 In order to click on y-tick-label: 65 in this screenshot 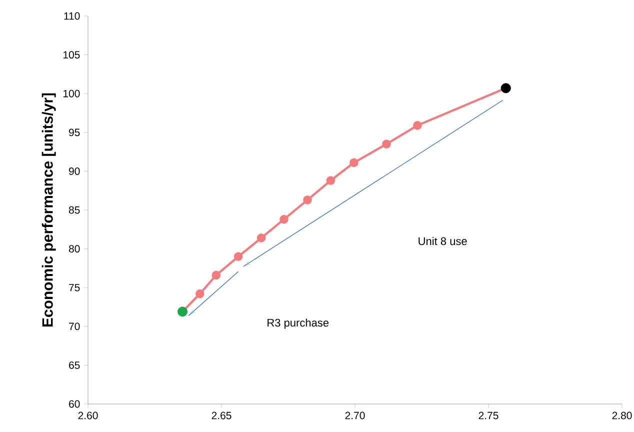, I will do `click(74, 365)`.